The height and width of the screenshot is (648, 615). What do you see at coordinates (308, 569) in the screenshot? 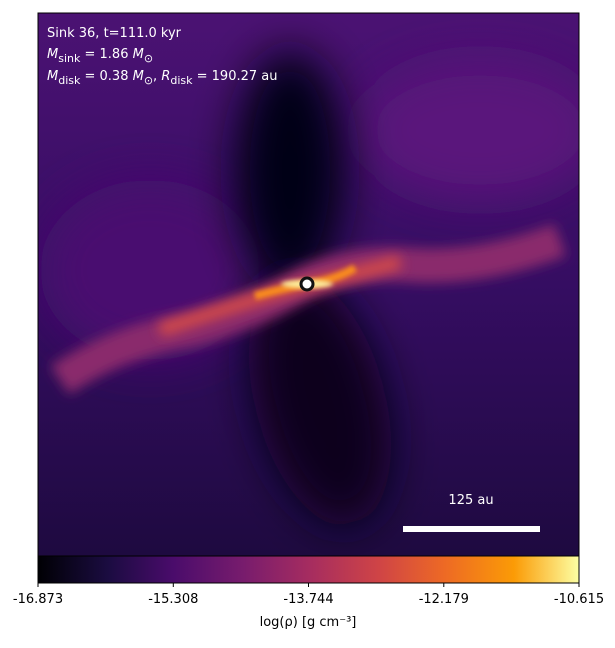
I see `colorbar` at bounding box center [308, 569].